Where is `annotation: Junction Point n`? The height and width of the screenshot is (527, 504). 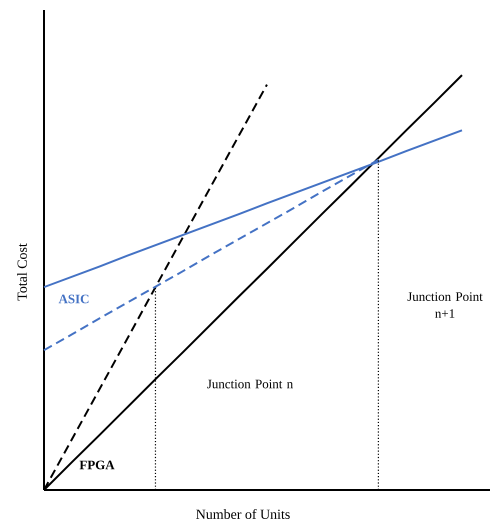 annotation: Junction Point n is located at coordinates (250, 384).